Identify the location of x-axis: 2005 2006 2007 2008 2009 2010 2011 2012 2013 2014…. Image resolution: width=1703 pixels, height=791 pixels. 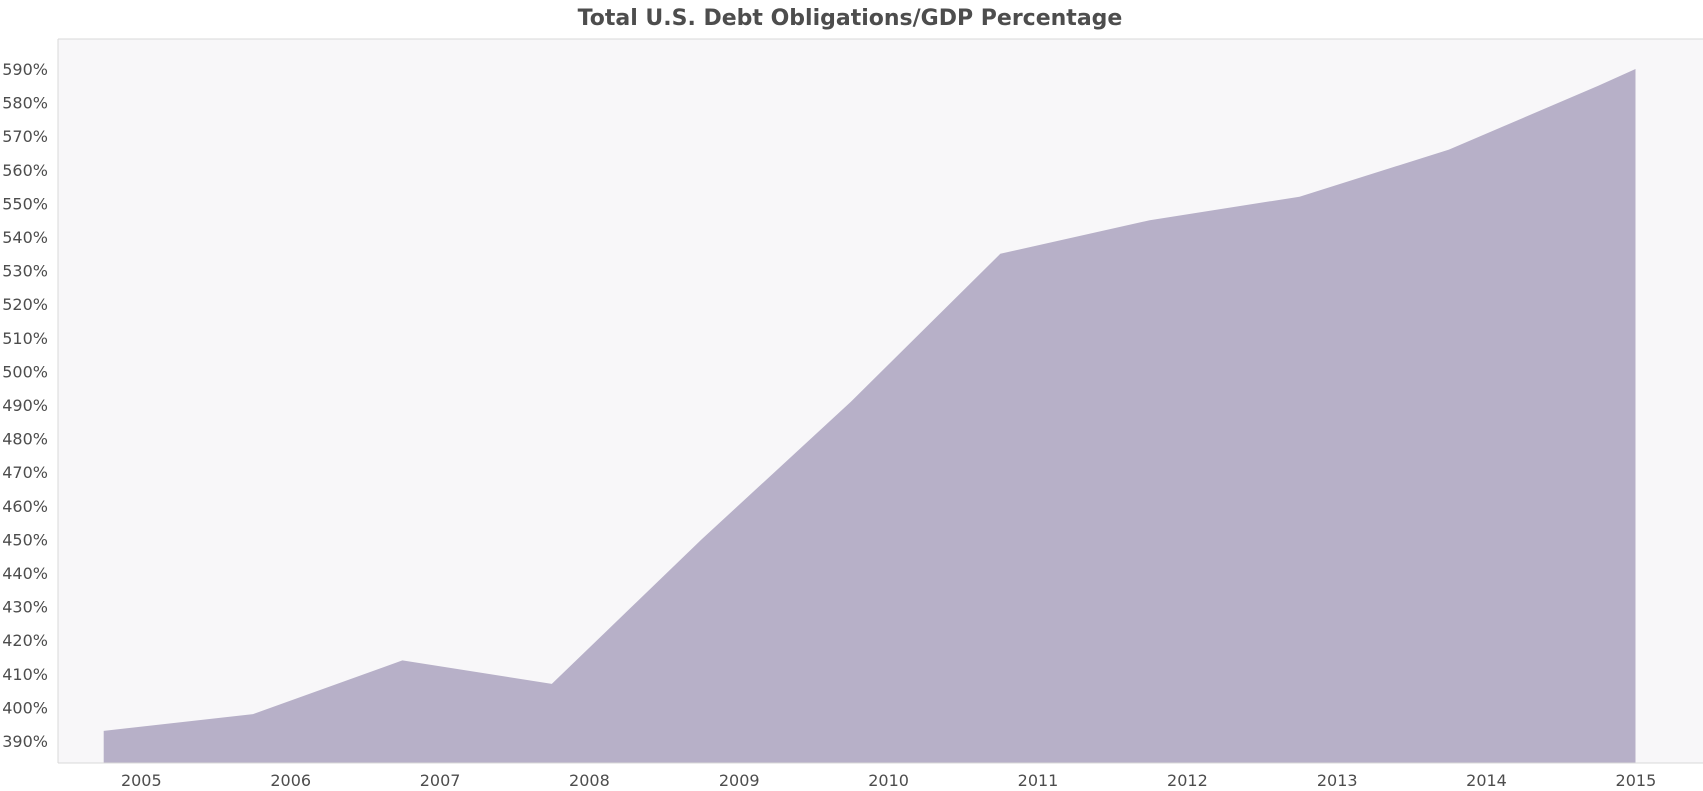
(888, 780).